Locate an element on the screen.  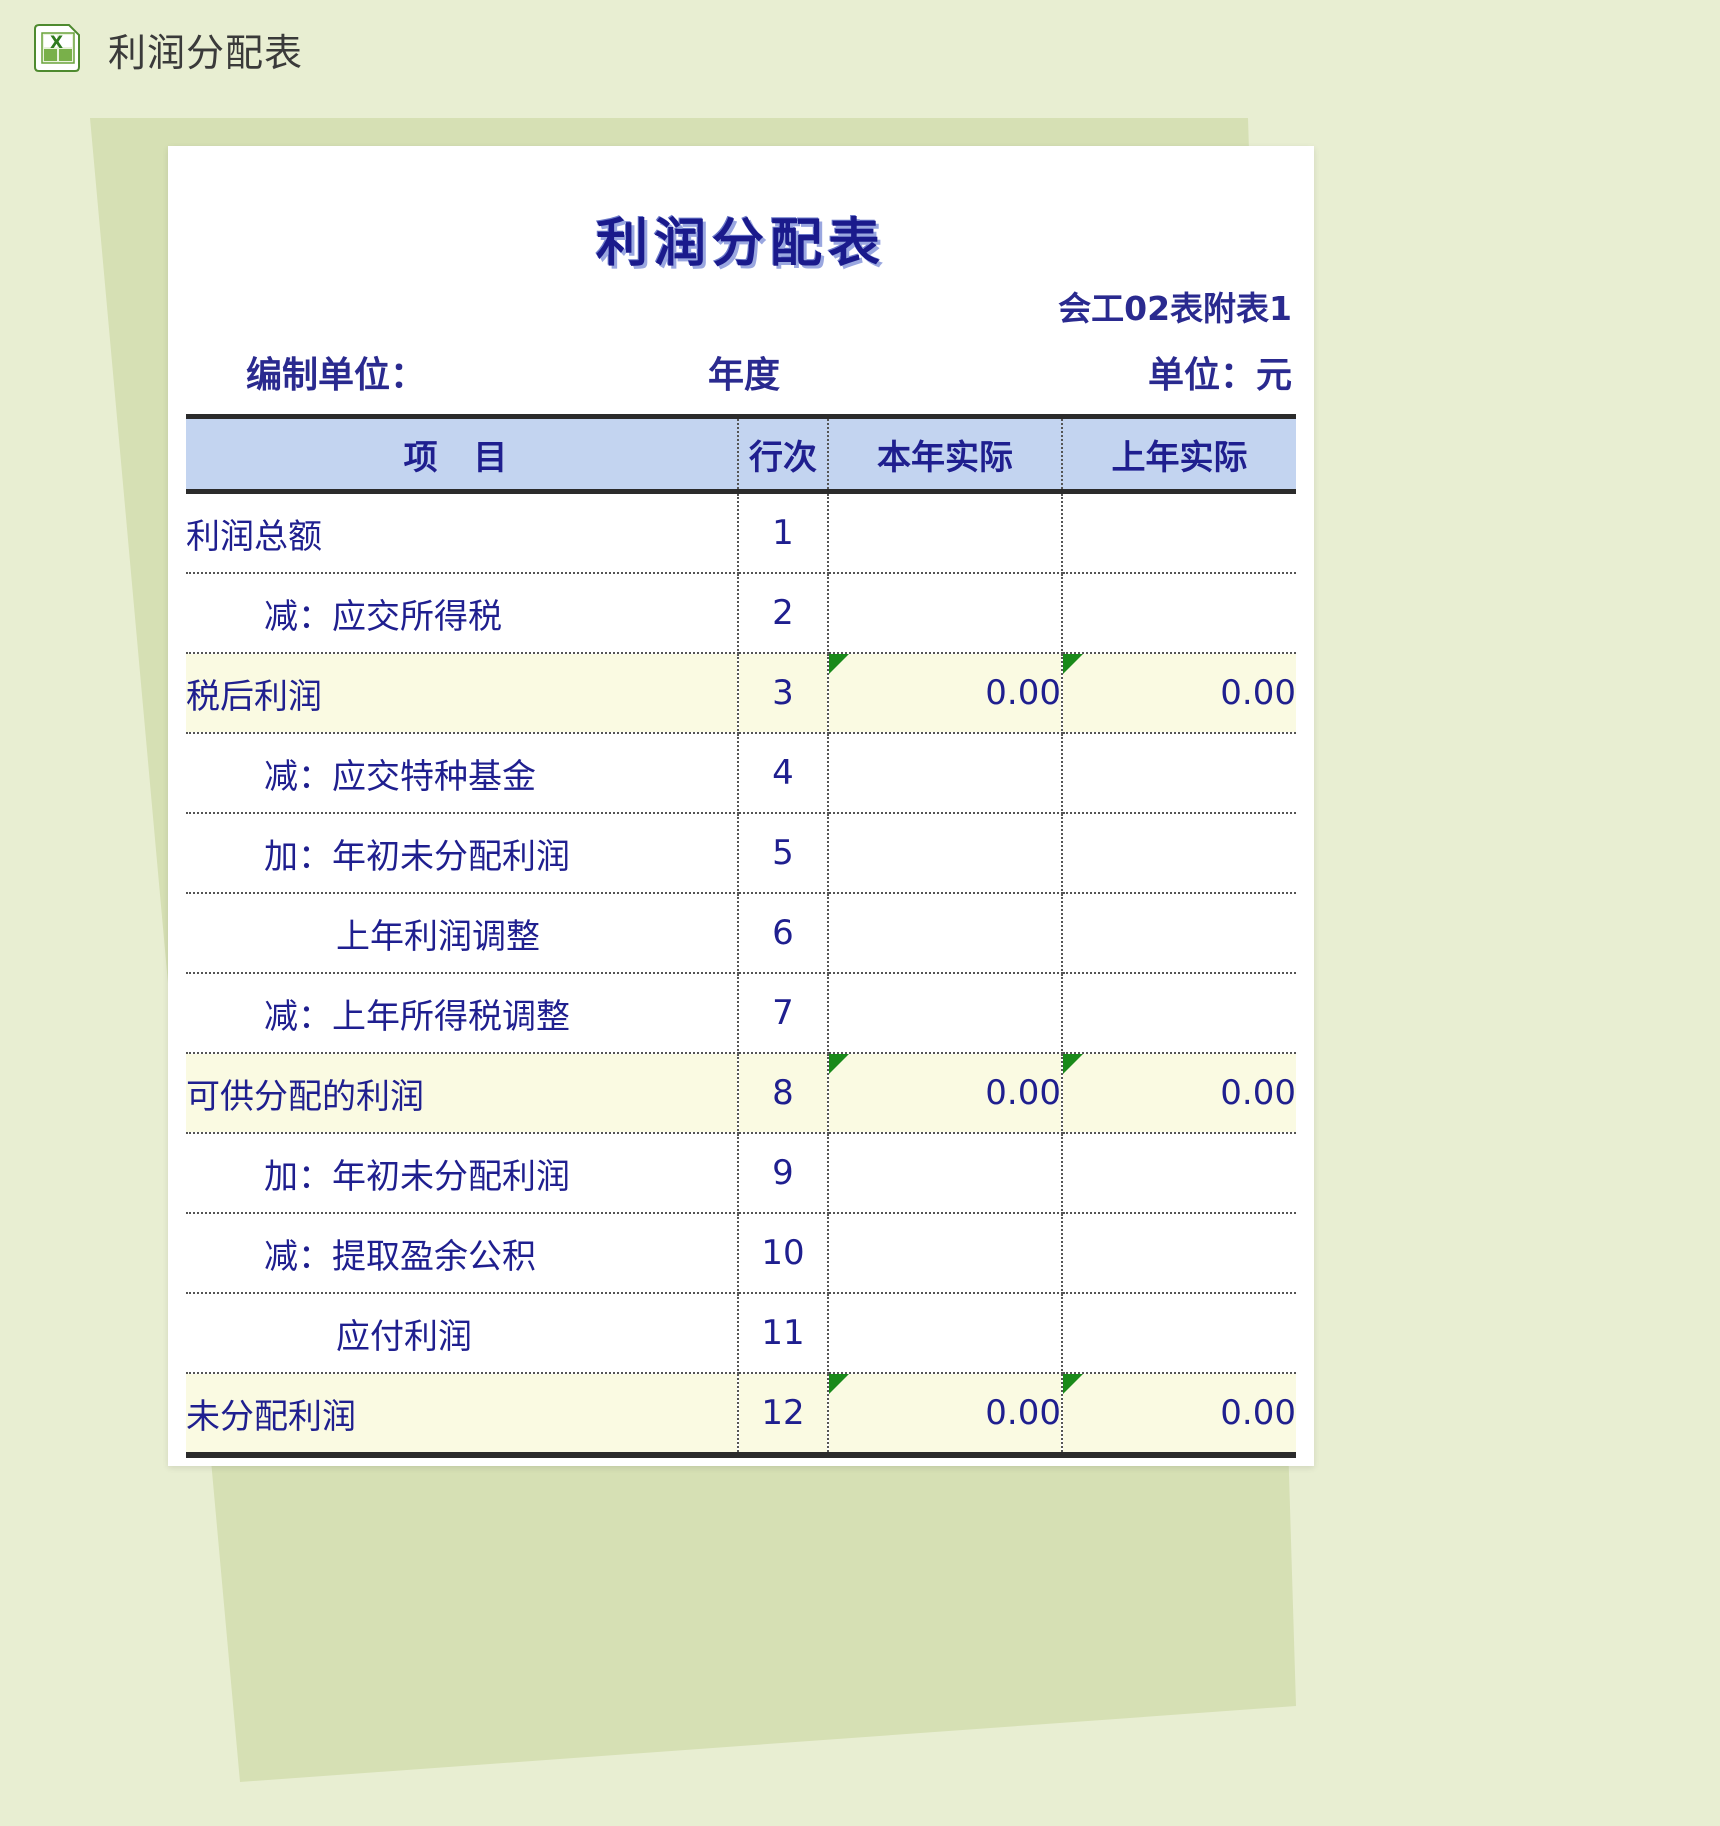
cell-item-name: 应付利润 is located at coordinates (462, 1333).